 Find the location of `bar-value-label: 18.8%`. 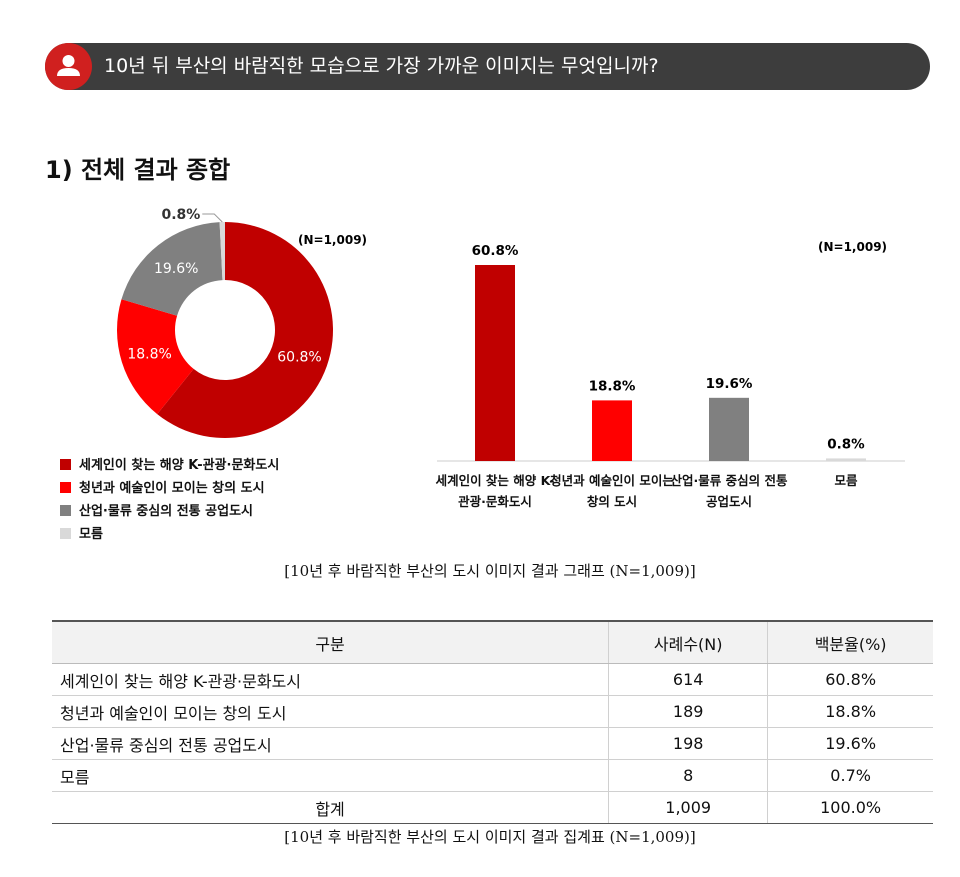

bar-value-label: 18.8% is located at coordinates (612, 386).